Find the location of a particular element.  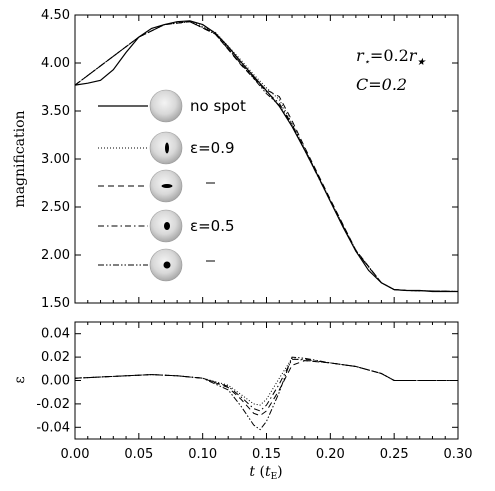

y-tick-label: -0.02 is located at coordinates (53, 404).